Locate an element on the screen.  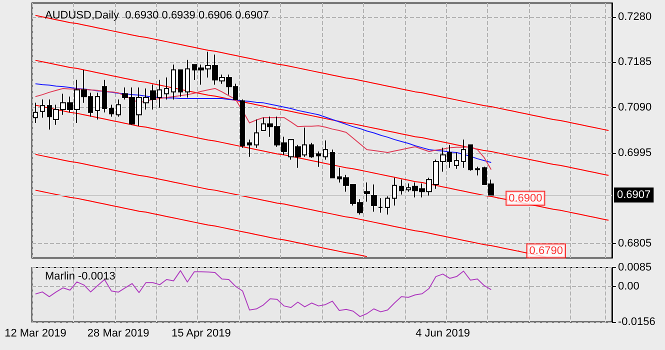
y-tick-label: 0.0085 is located at coordinates (635, 268).